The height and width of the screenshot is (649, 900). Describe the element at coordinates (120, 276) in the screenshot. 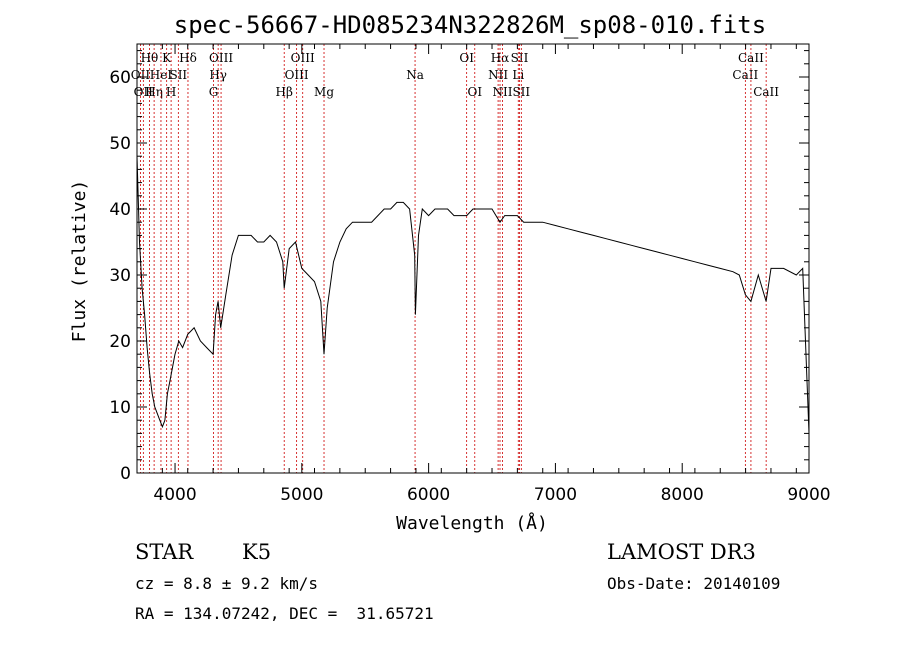

I see `y-tick-label: 30` at that location.